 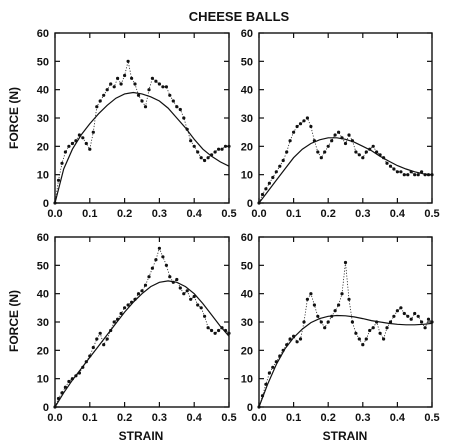 I want to click on x-tick-label: 0.0, so click(x=54, y=214).